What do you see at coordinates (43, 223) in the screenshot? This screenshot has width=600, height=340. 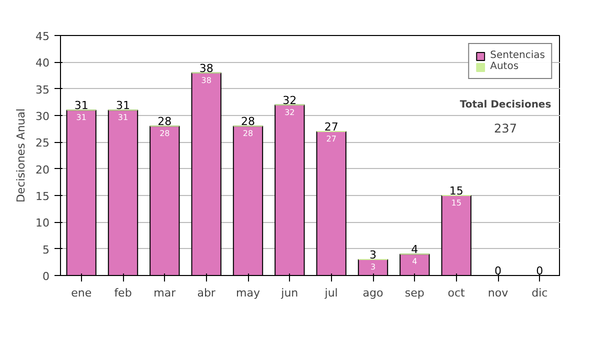 I see `y-tick-label: 10` at bounding box center [43, 223].